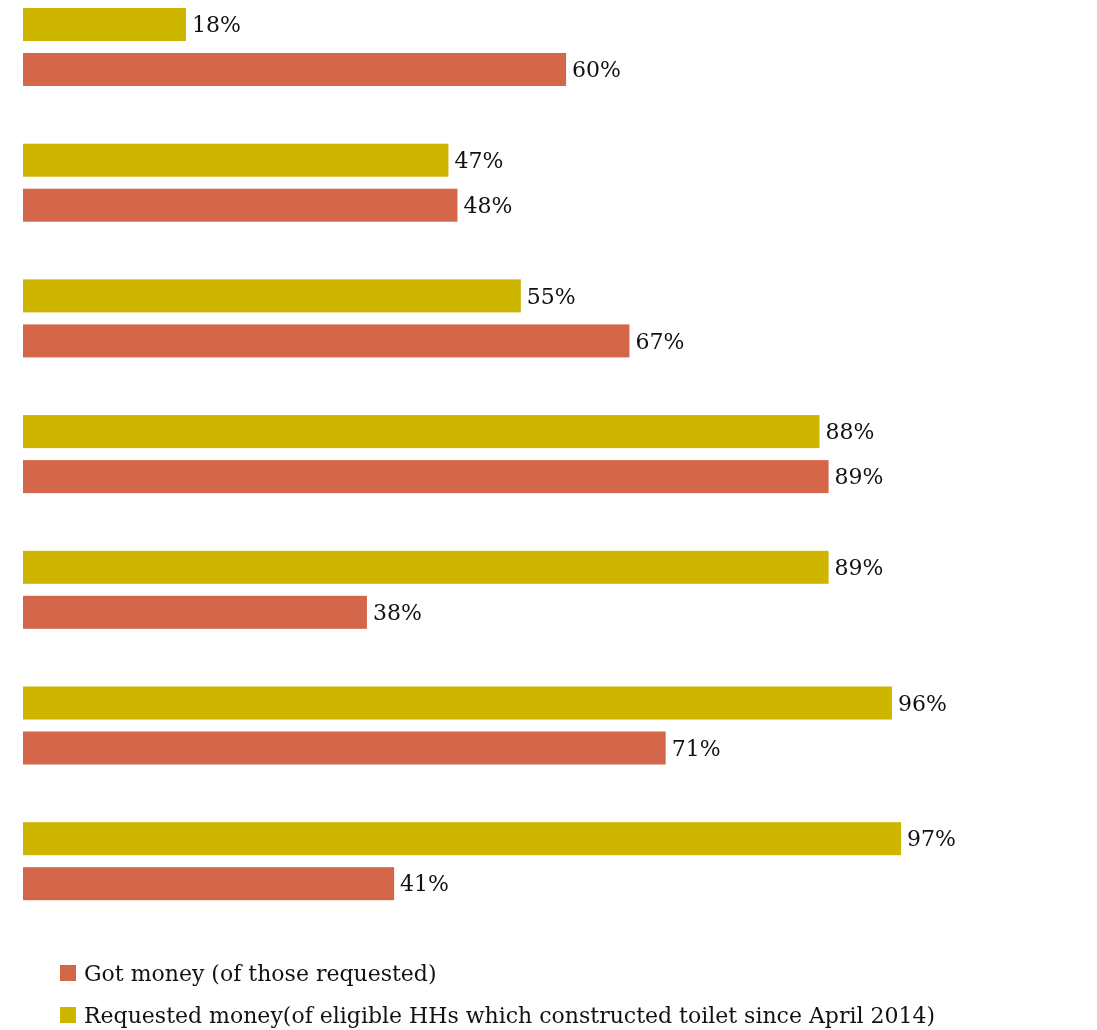 The image size is (1097, 1030). What do you see at coordinates (479, 160) in the screenshot?
I see `data-label: 47%` at bounding box center [479, 160].